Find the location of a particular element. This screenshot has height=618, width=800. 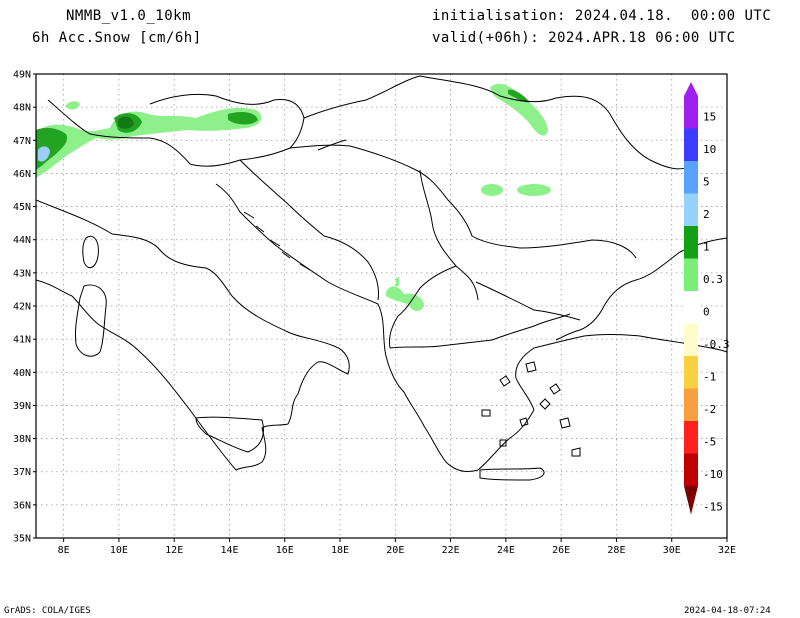

lon-tick-label: 10E is located at coordinates (119, 550).